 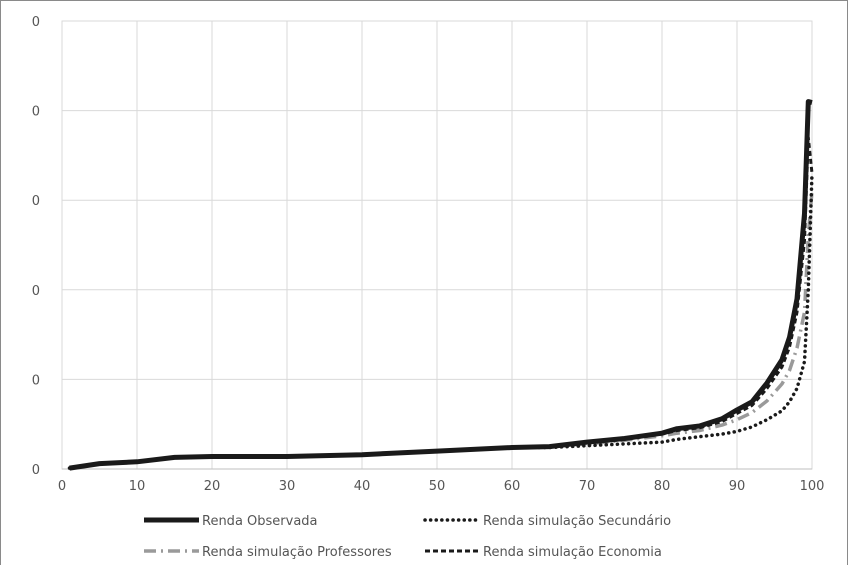 I want to click on x-tick-label: 20, so click(x=212, y=486).